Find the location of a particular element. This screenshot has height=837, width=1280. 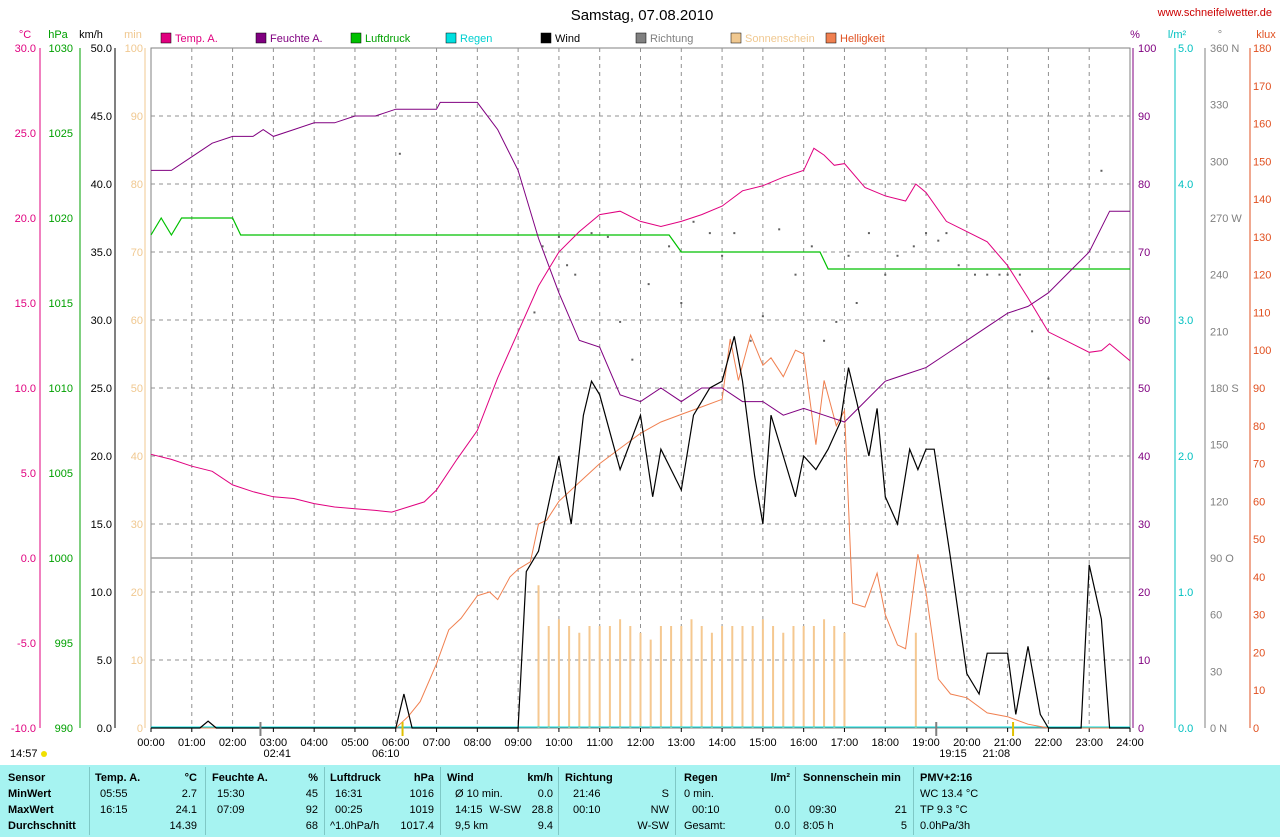

sun-tick: 0 is located at coordinates (140, 729).